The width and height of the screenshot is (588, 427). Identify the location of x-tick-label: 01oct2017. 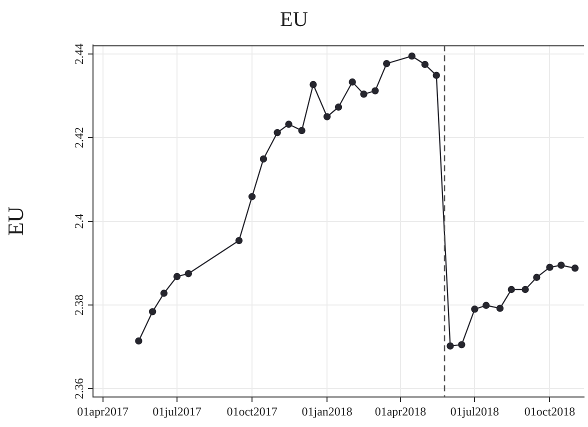
(252, 411).